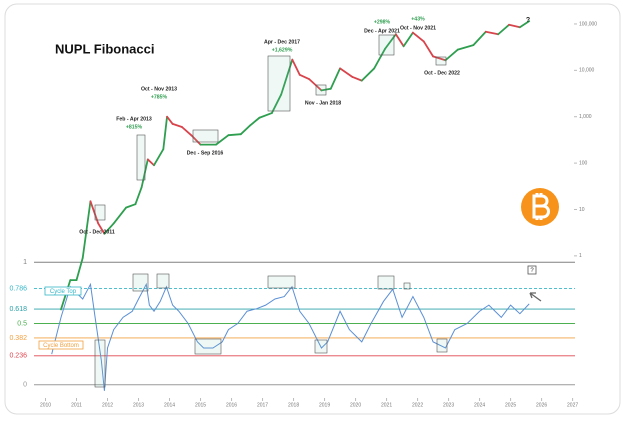  I want to click on y-tick-label: 1,000, so click(585, 117).